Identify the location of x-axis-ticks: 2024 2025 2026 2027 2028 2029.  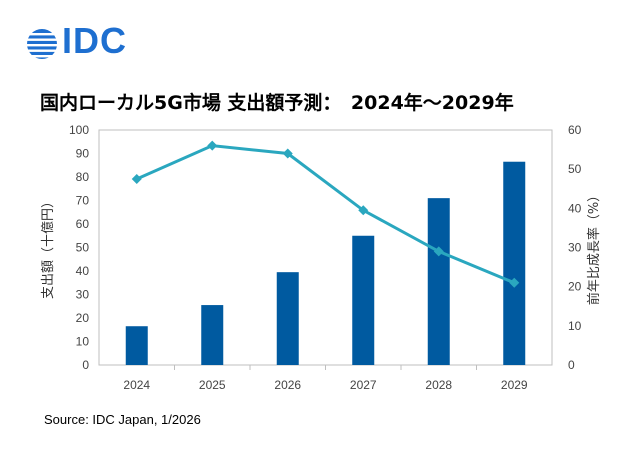
(325, 378).